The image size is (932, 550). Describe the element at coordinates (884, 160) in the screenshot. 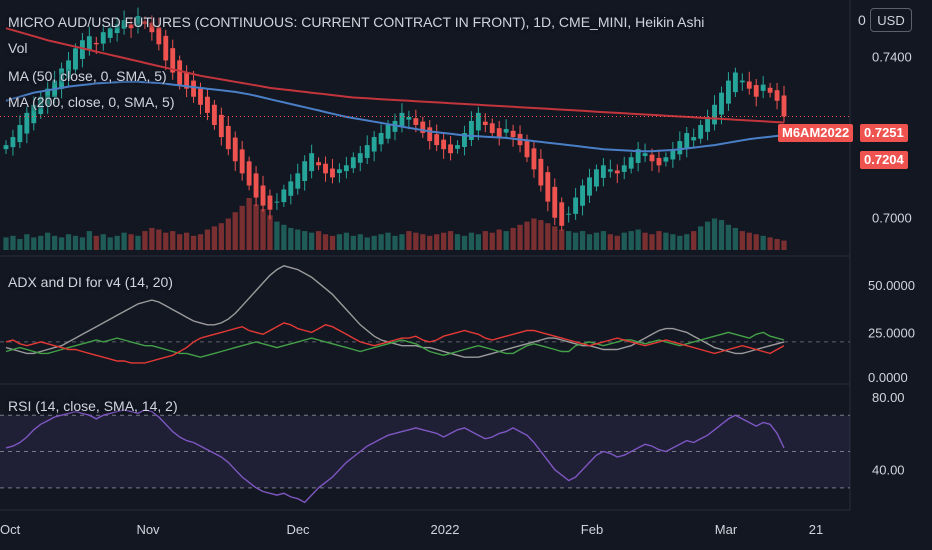

I see `ma-tag: 0.7204` at that location.